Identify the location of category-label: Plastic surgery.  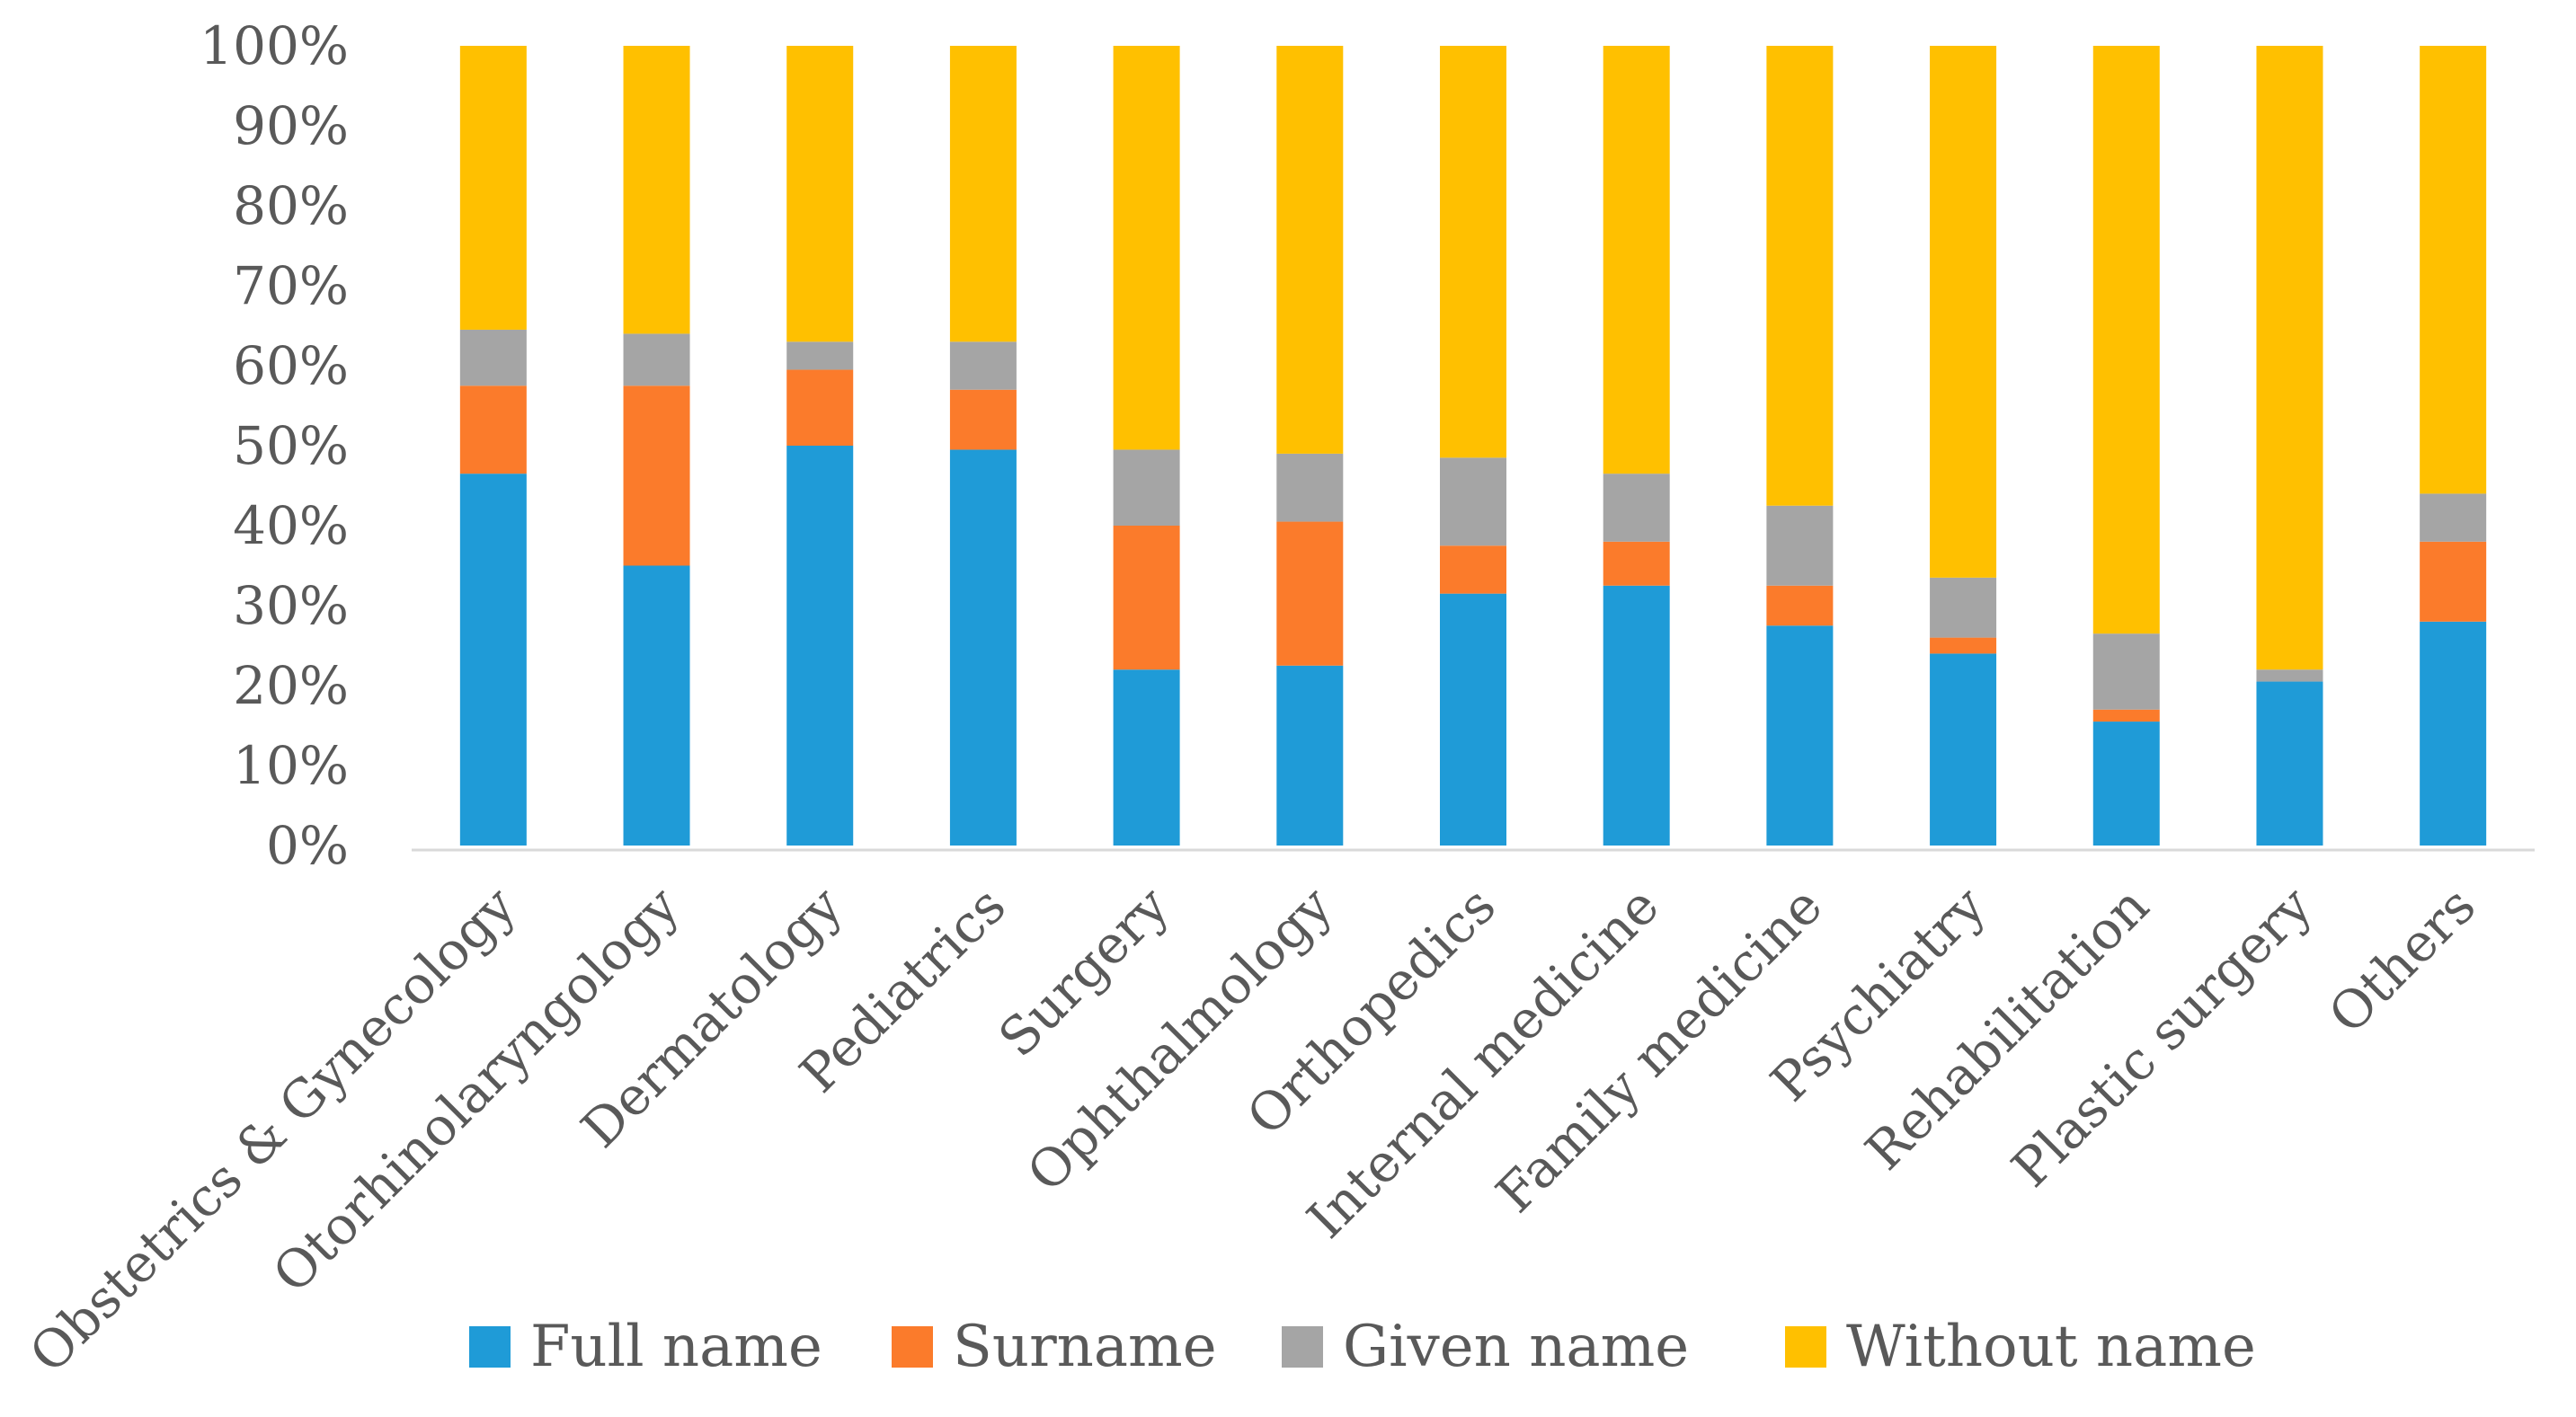
(2161, 1037).